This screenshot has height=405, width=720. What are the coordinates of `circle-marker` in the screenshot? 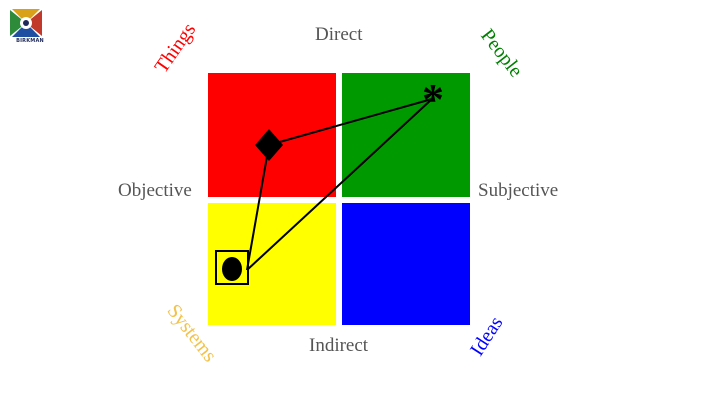 It's located at (232, 269).